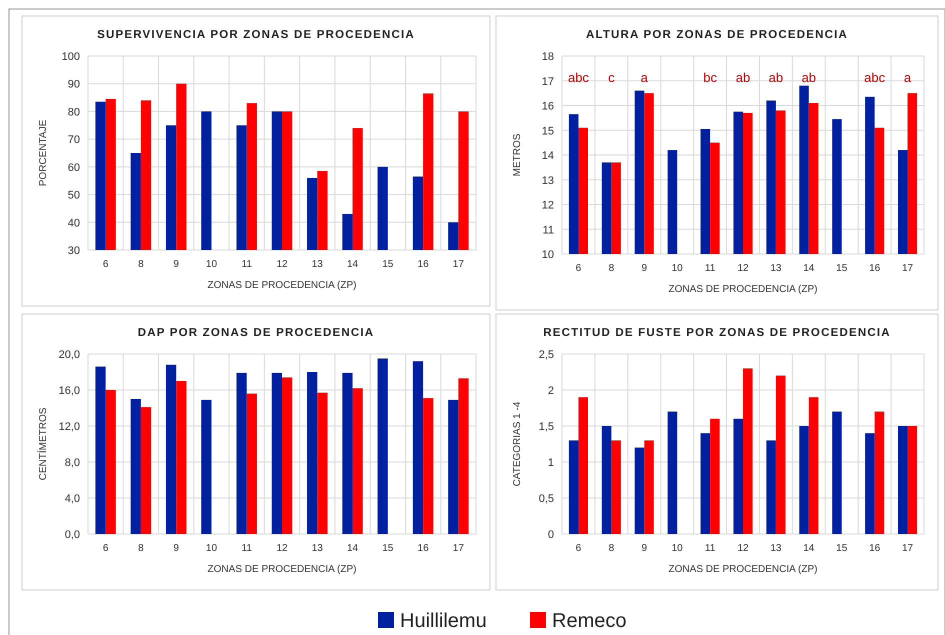 This screenshot has height=635, width=945. I want to click on chart-title: DAP POR ZONAS DE PROCEDENCIA, so click(256, 333).